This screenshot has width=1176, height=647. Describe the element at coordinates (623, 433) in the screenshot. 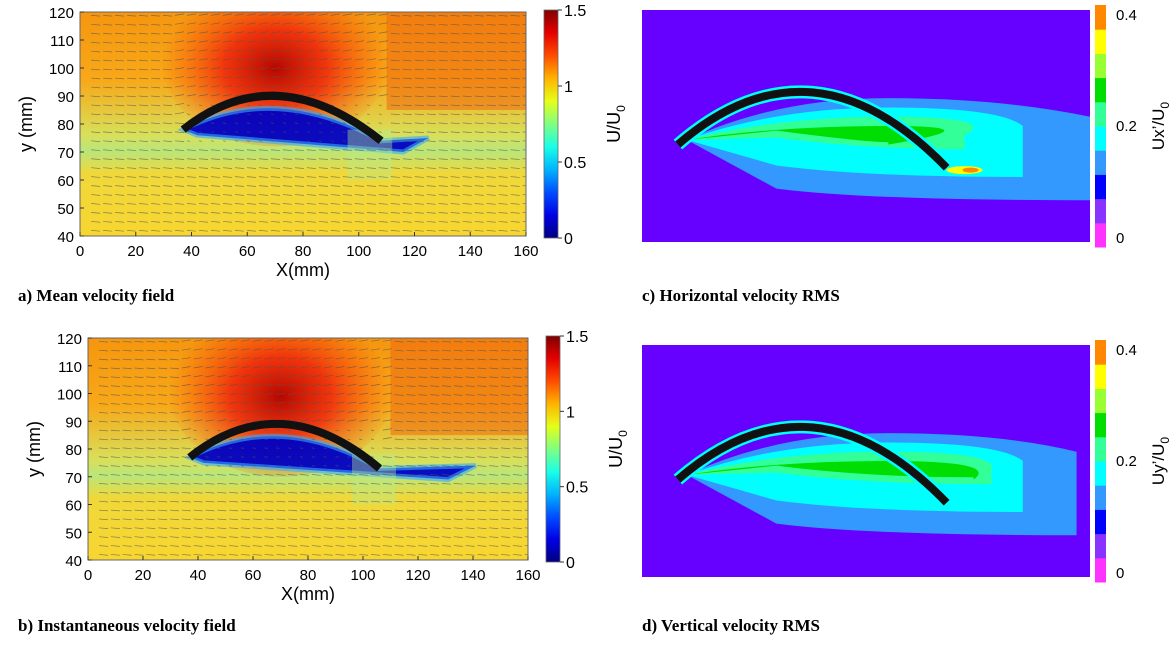

I see `colorbar-label-sub: 0` at that location.